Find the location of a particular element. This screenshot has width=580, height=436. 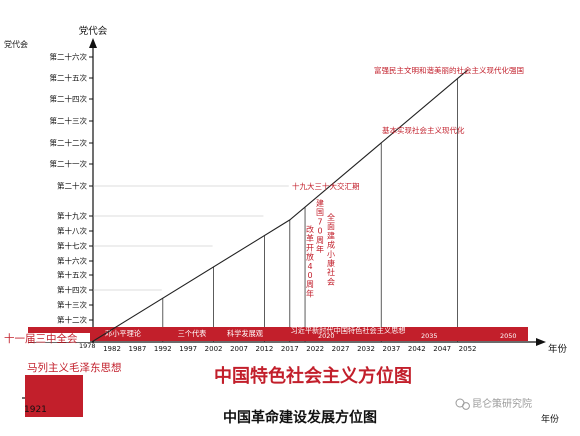

band-label: 科学发展观 is located at coordinates (245, 333).